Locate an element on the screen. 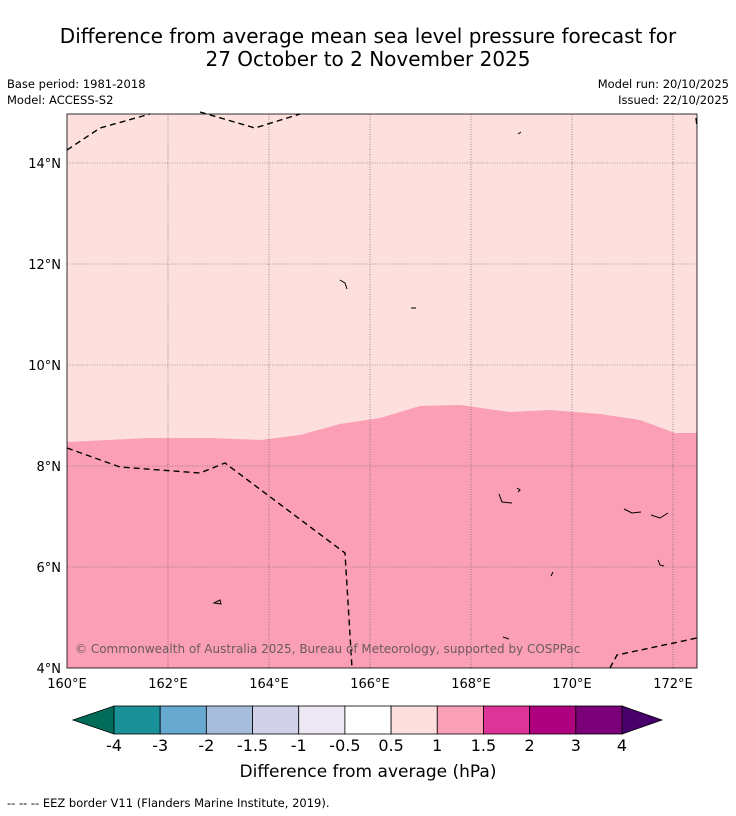  lon-label: 170°E is located at coordinates (572, 684).